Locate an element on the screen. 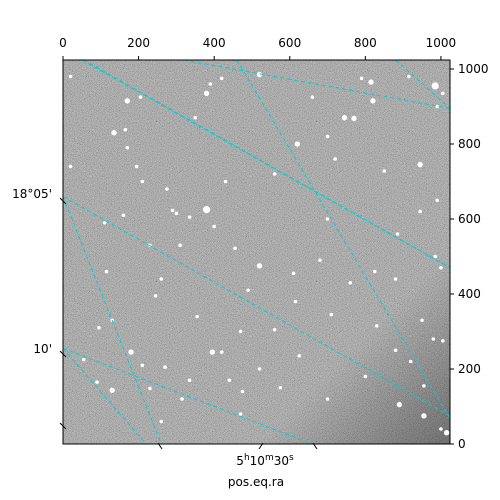 Image resolution: width=500 pixels, height=500 pixels. x-tick-label: 800 is located at coordinates (365, 43).